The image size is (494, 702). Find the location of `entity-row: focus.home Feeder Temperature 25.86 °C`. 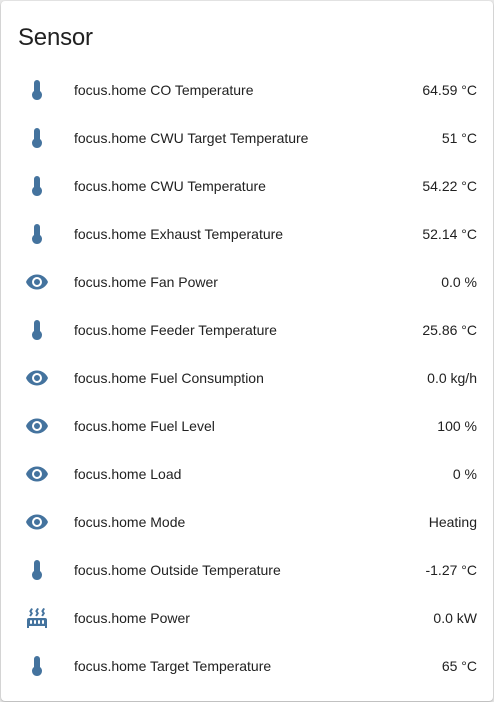

entity-row: focus.home Feeder Temperature 25.86 °C is located at coordinates (247, 330).